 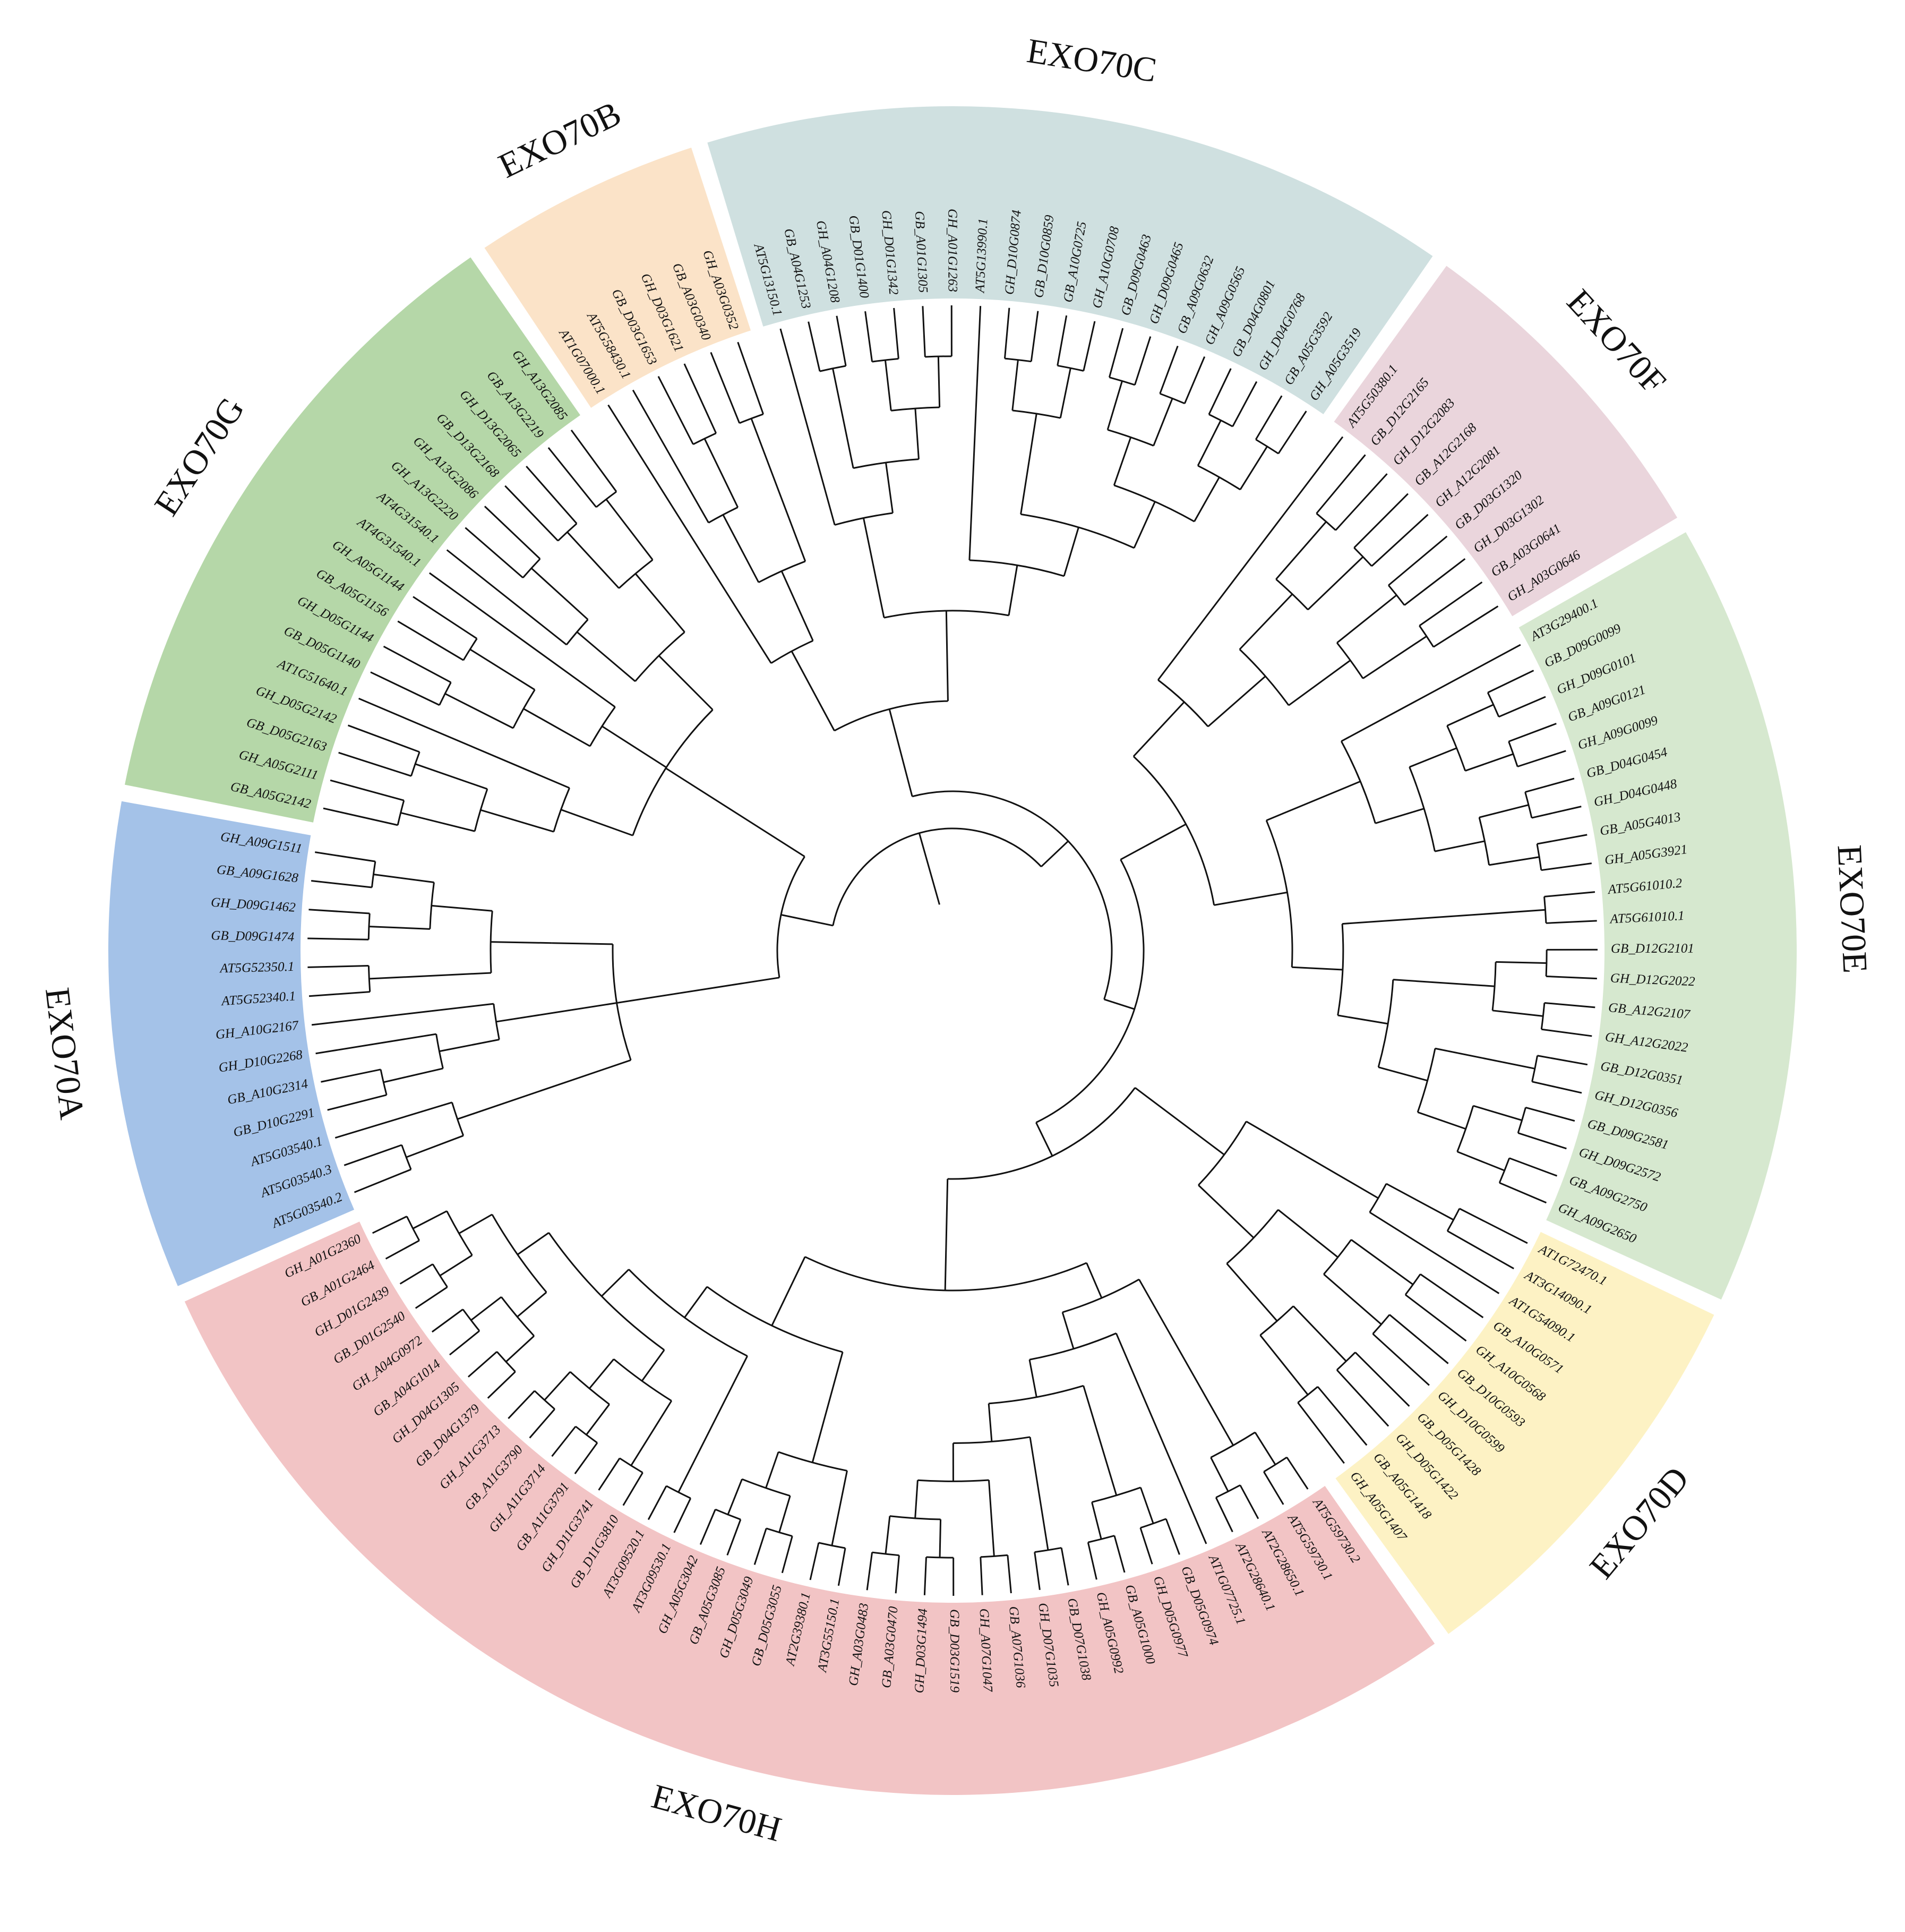 What do you see at coordinates (200, 457) in the screenshot?
I see `clade-label-exo70g: EXO70G` at bounding box center [200, 457].